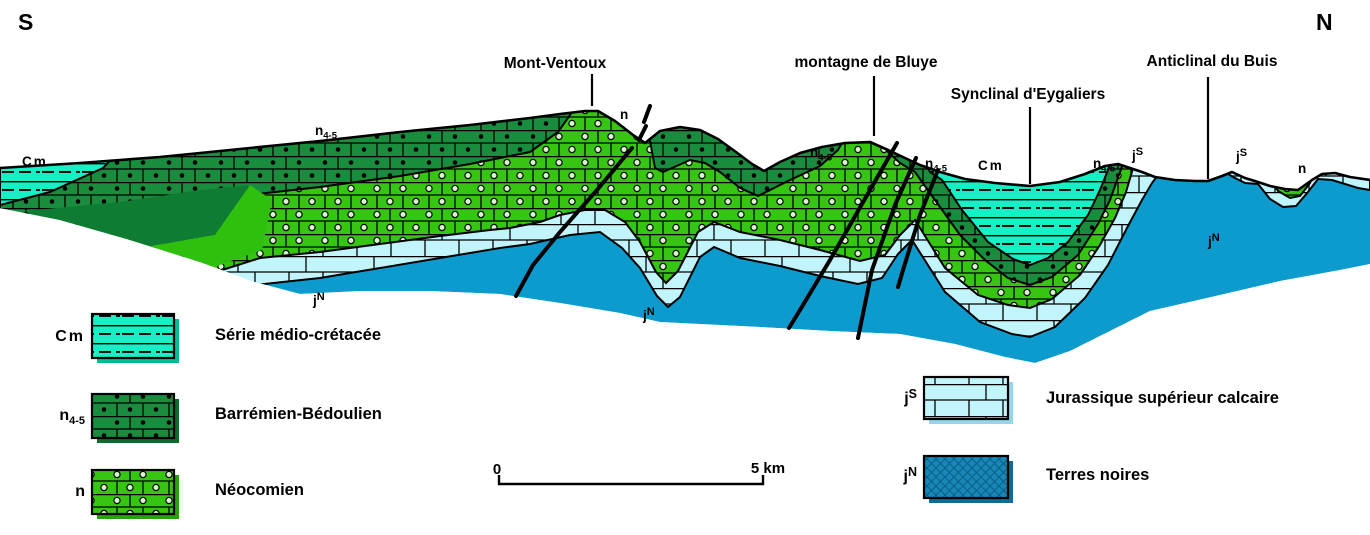 The height and width of the screenshot is (535, 1370). Describe the element at coordinates (35, 161) in the screenshot. I see `unit-label-cm-left: Cm` at that location.